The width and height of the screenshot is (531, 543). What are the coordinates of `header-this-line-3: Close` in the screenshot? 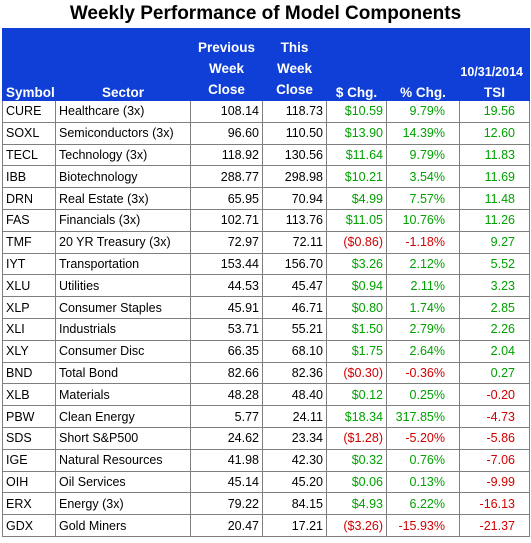 It's located at (294, 89).